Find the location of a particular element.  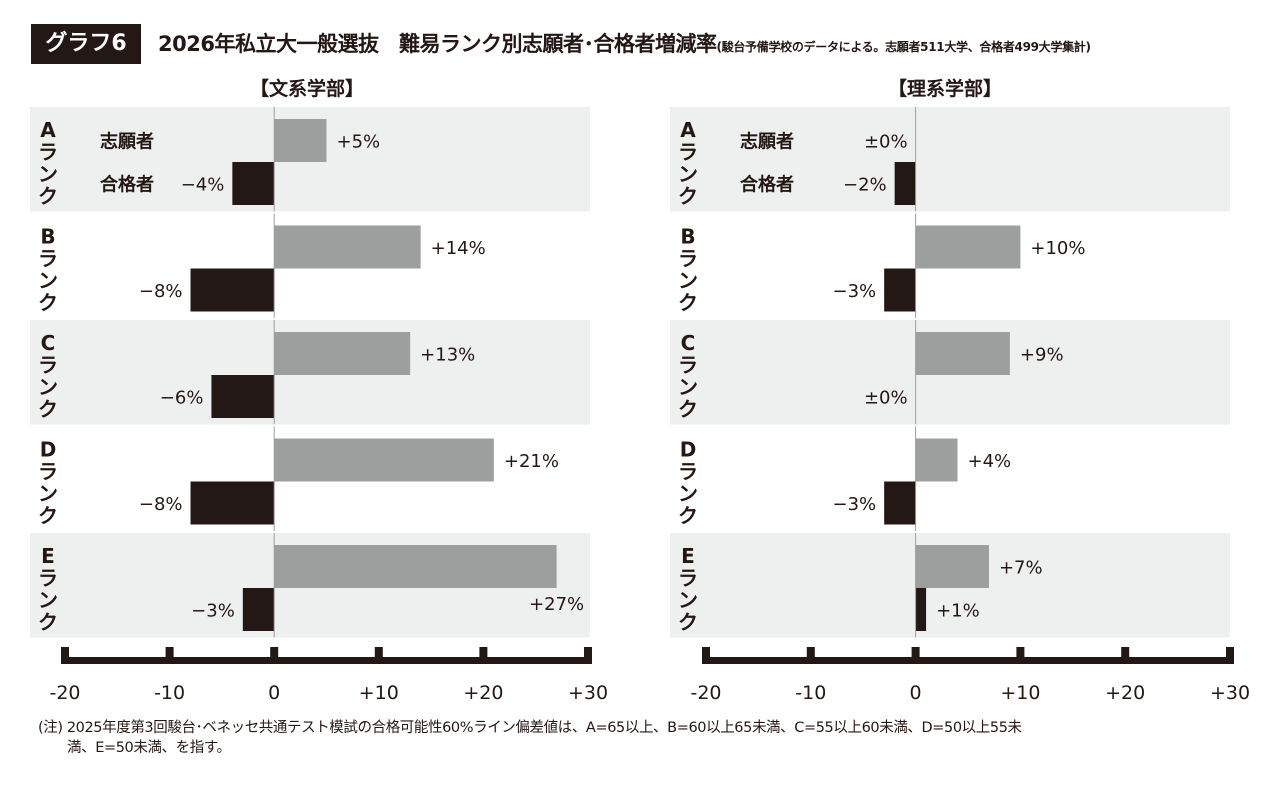

value-label: −4% is located at coordinates (203, 185).